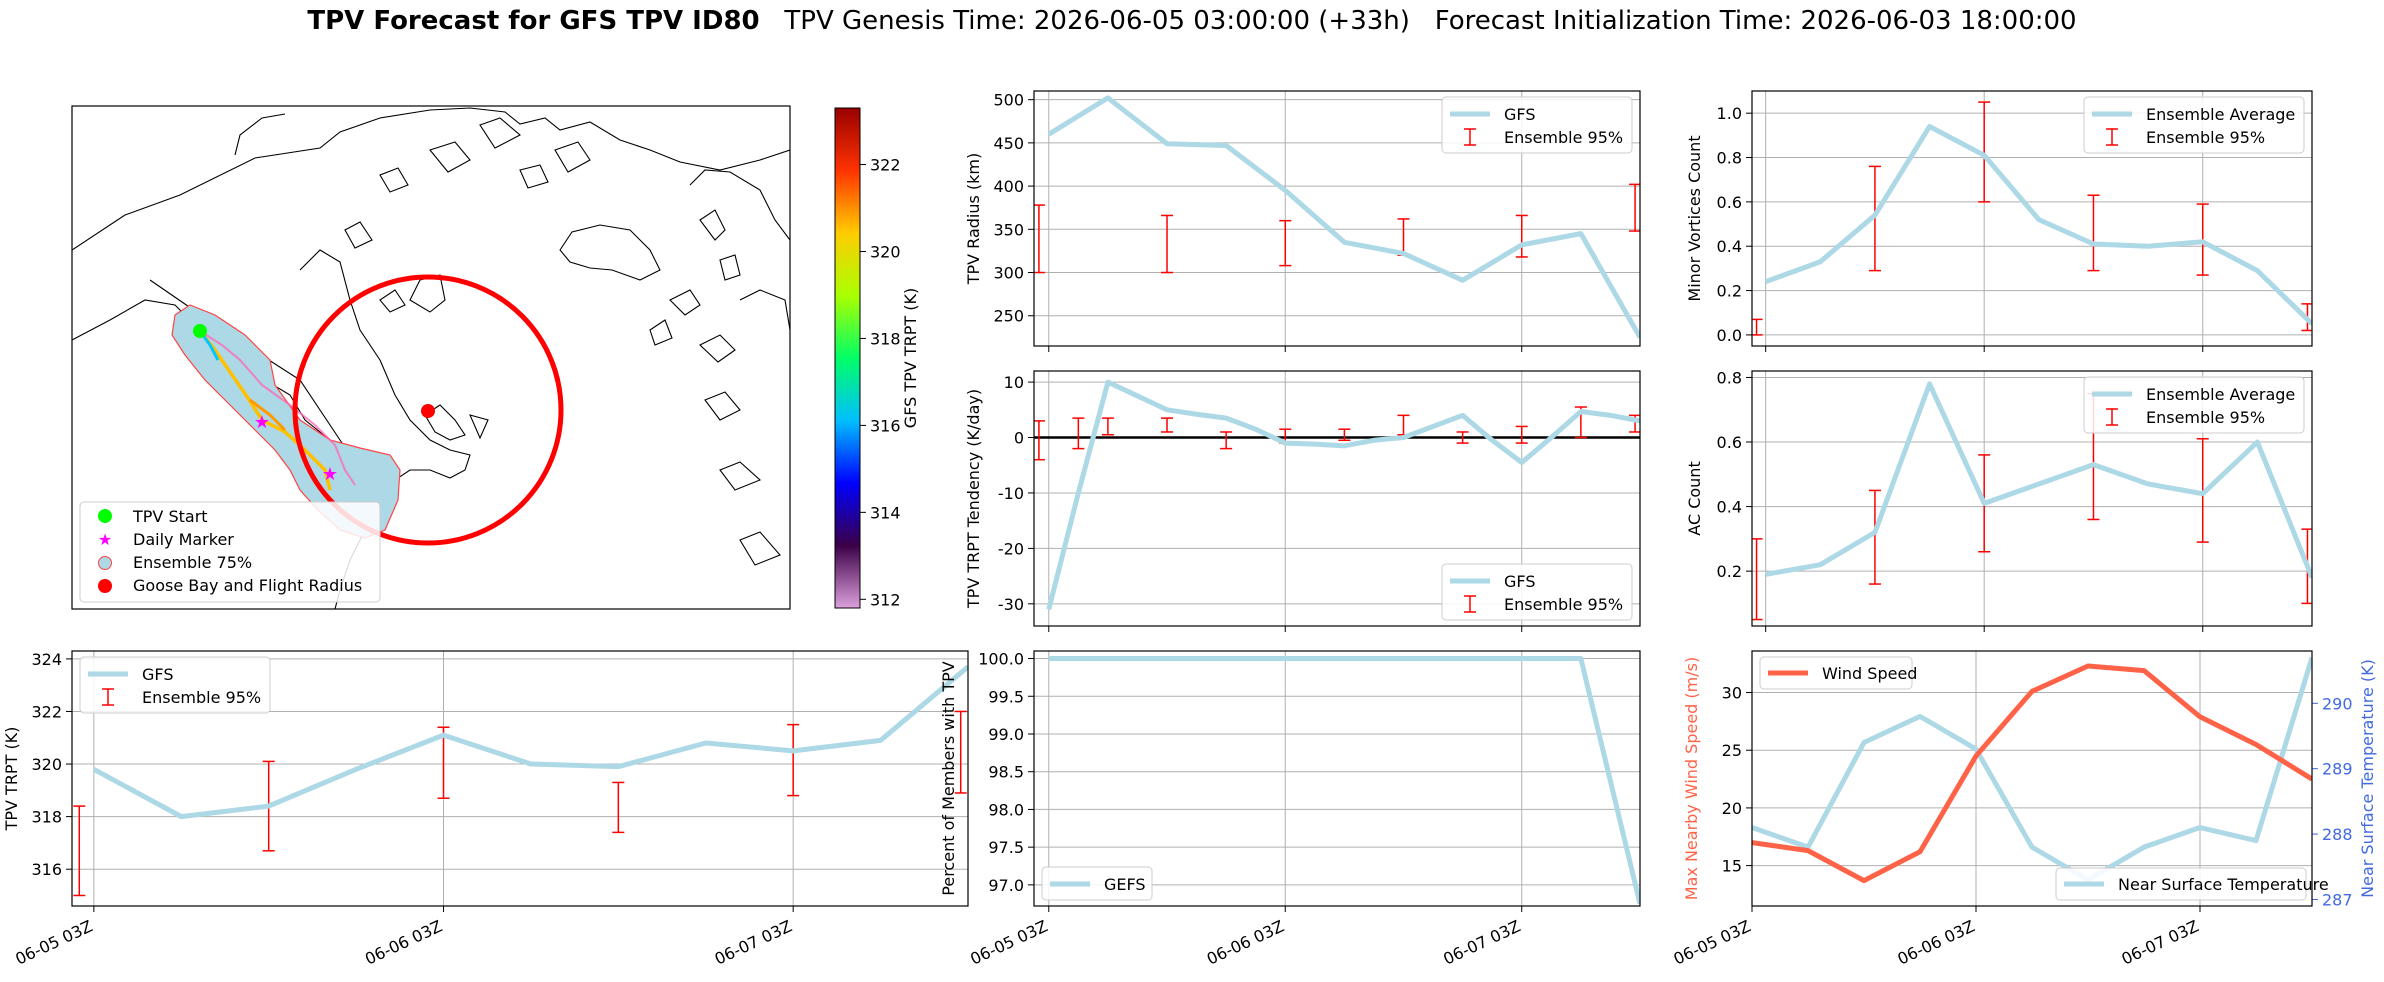 This screenshot has width=2384, height=982. I want to click on legend-daily-marker-label: Daily Marker, so click(183, 539).